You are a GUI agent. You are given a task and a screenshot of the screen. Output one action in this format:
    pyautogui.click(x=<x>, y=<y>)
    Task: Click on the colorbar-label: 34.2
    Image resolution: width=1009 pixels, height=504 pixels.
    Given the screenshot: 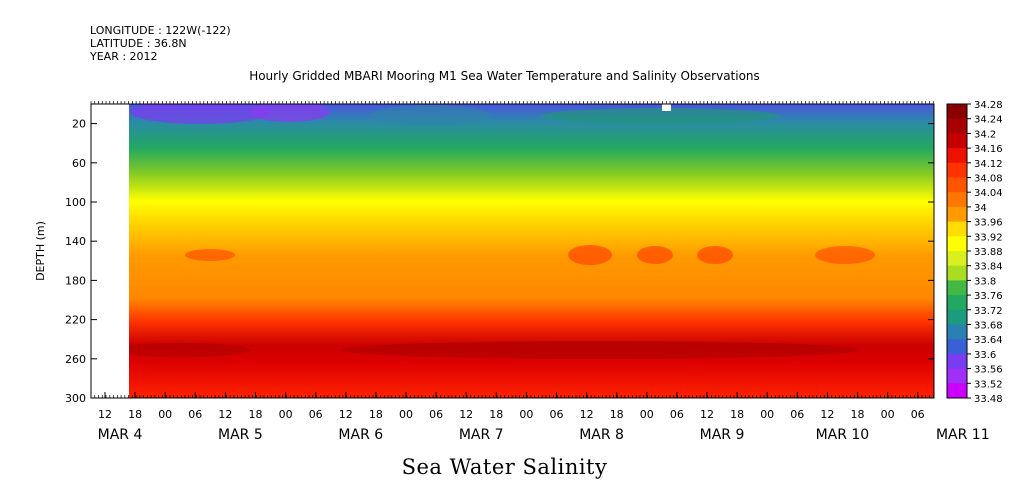 What is the action you would take?
    pyautogui.click(x=985, y=134)
    